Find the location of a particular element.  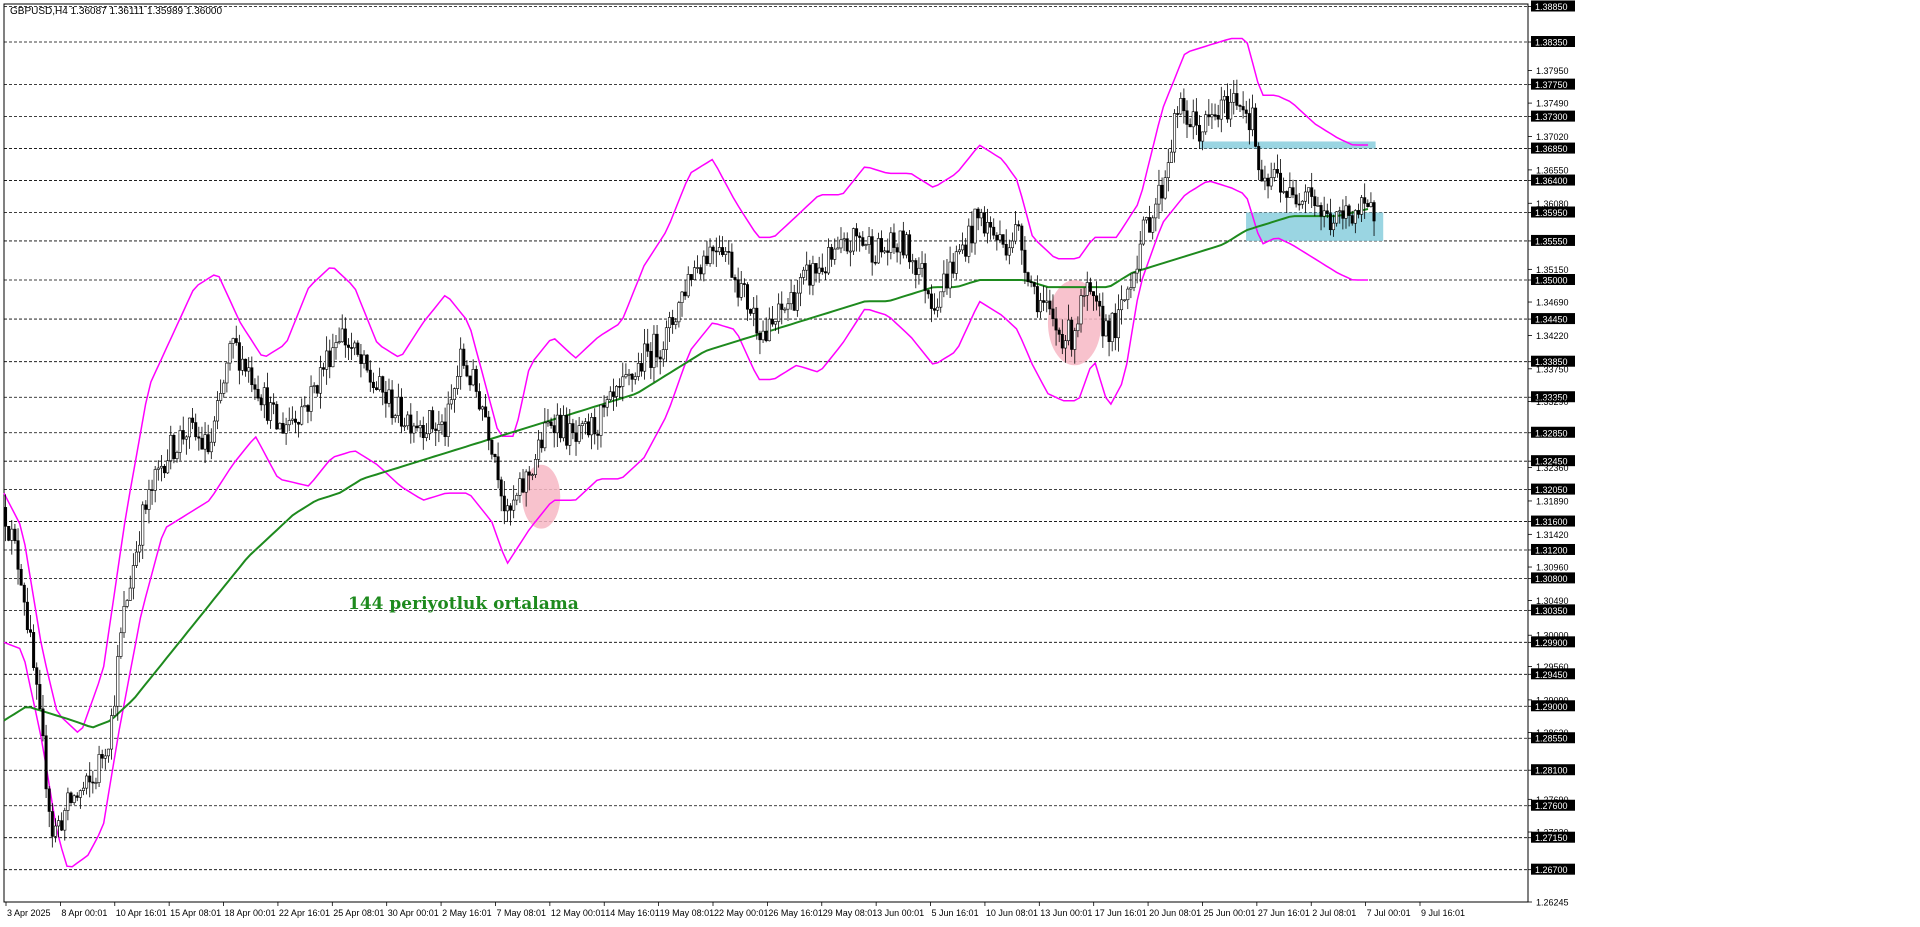

time-tick-label: 22 Apr 16:01 is located at coordinates (304, 913).